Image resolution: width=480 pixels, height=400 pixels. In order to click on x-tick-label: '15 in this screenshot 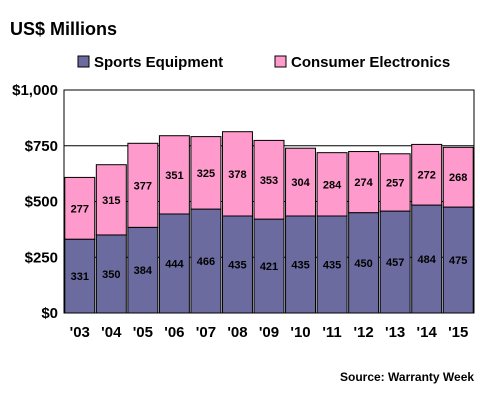, I will do `click(458, 332)`.